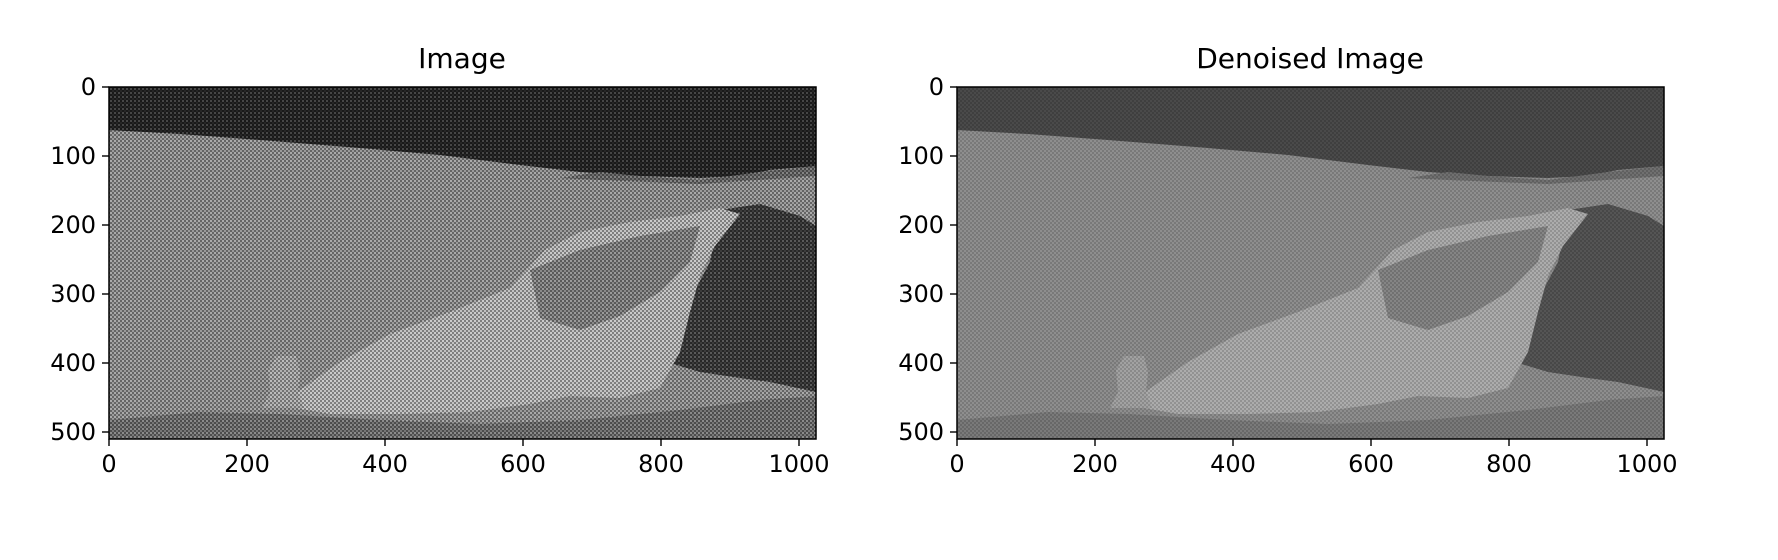  What do you see at coordinates (1310, 58) in the screenshot?
I see `panel-title: Denoised Image` at bounding box center [1310, 58].